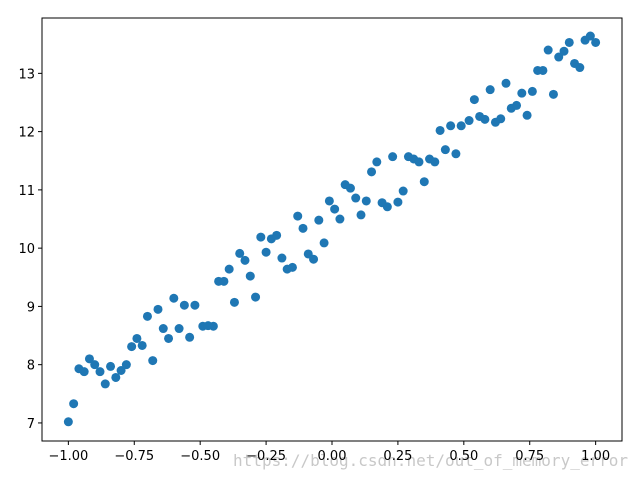 The width and height of the screenshot is (640, 480). What do you see at coordinates (31, 307) in the screenshot?
I see `y-tick-label: 9` at bounding box center [31, 307].